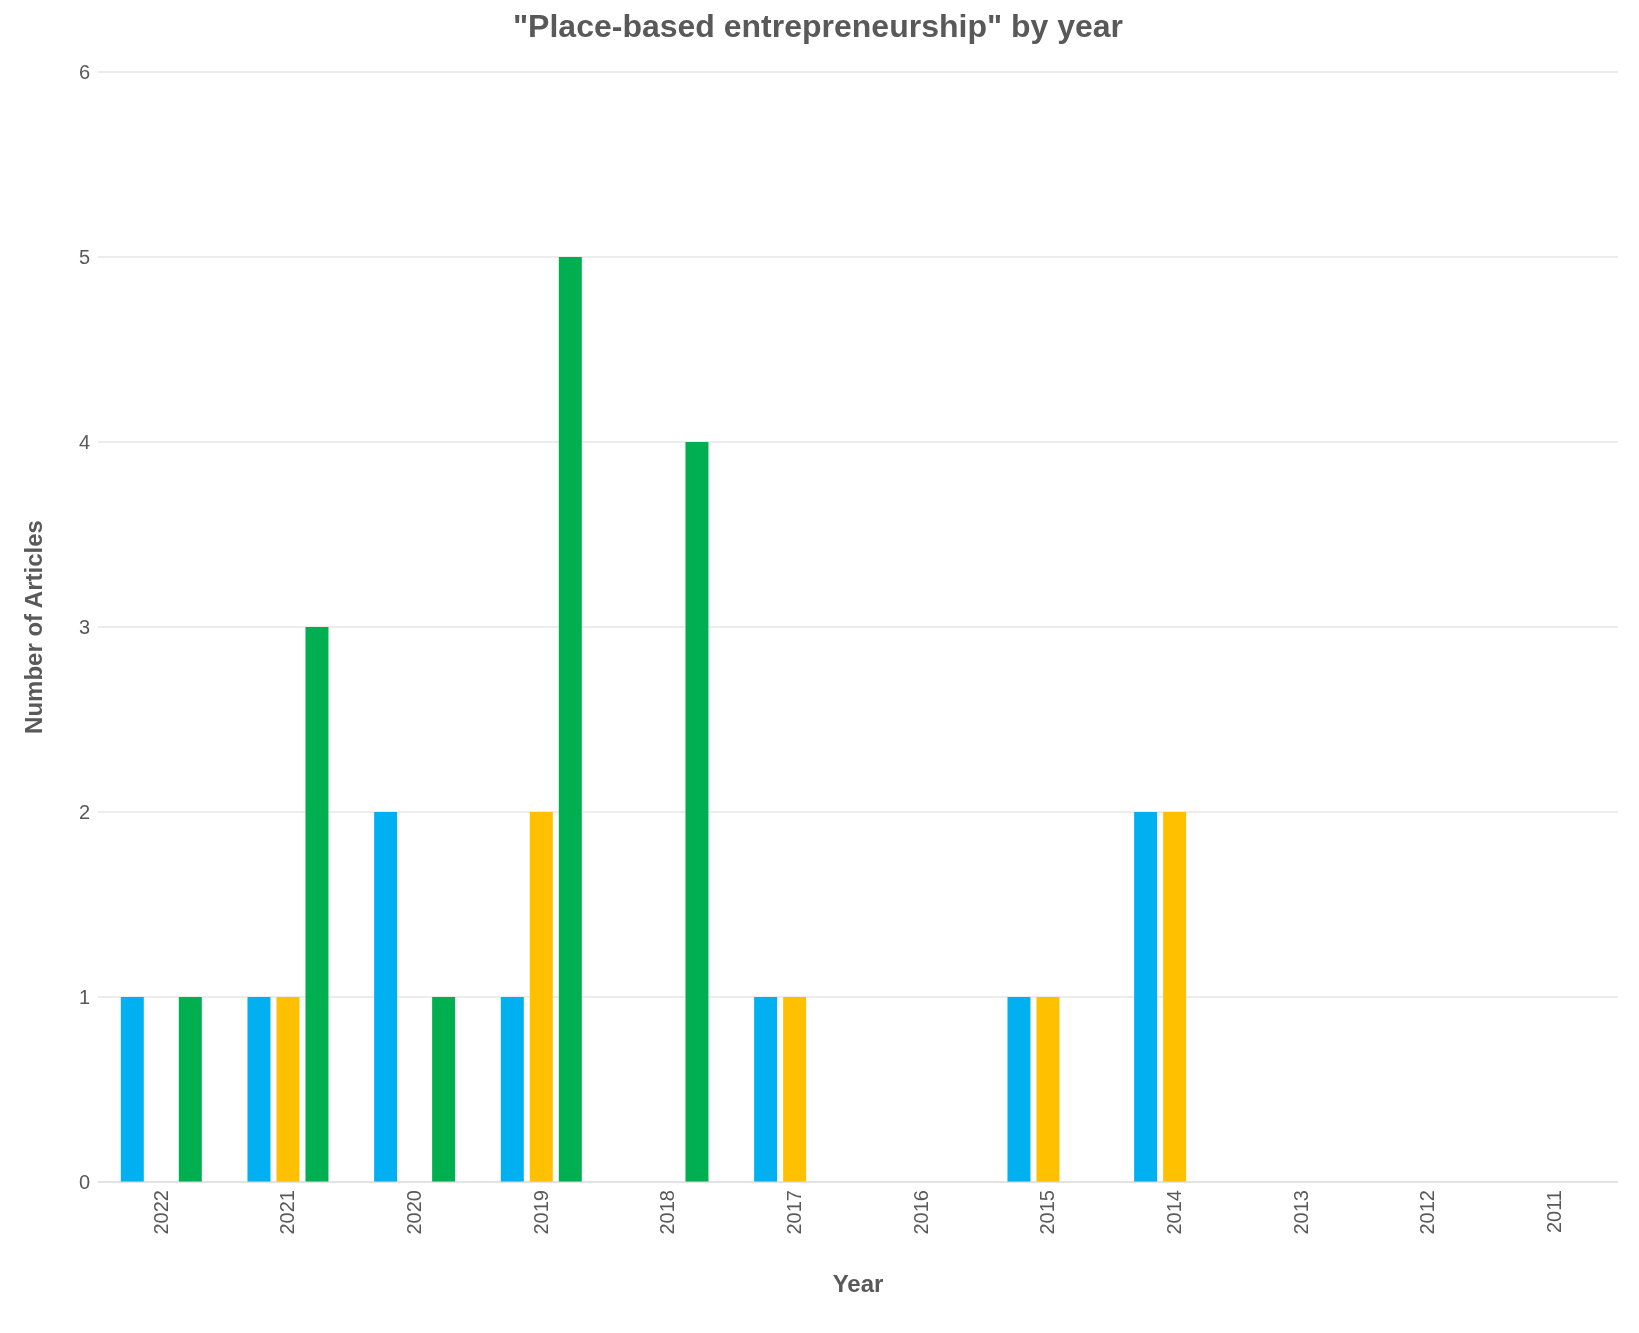  What do you see at coordinates (540, 1212) in the screenshot?
I see `x-tick-label: 2019` at bounding box center [540, 1212].